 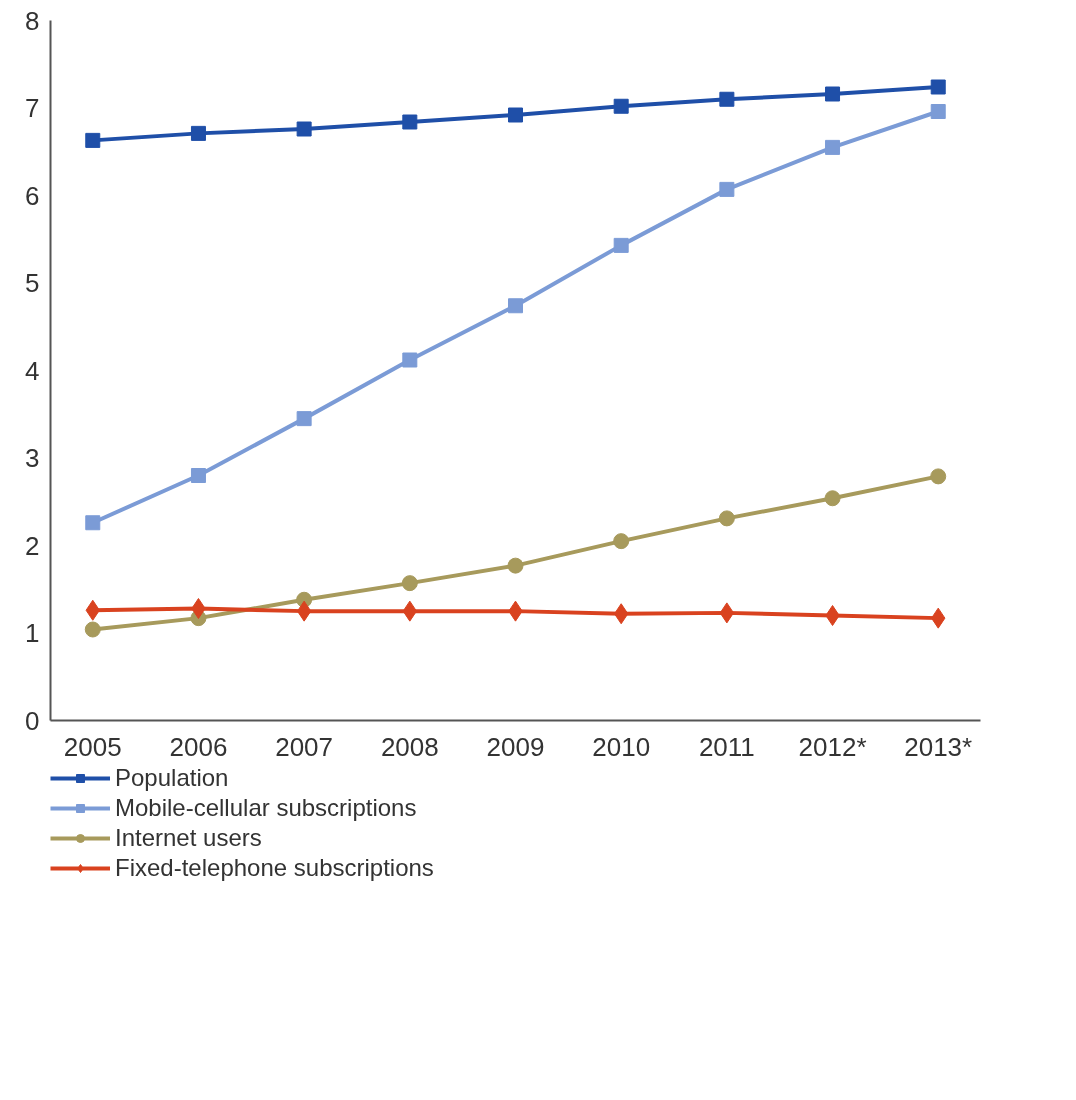 What do you see at coordinates (621, 746) in the screenshot?
I see `x-tick-label: 2010` at bounding box center [621, 746].